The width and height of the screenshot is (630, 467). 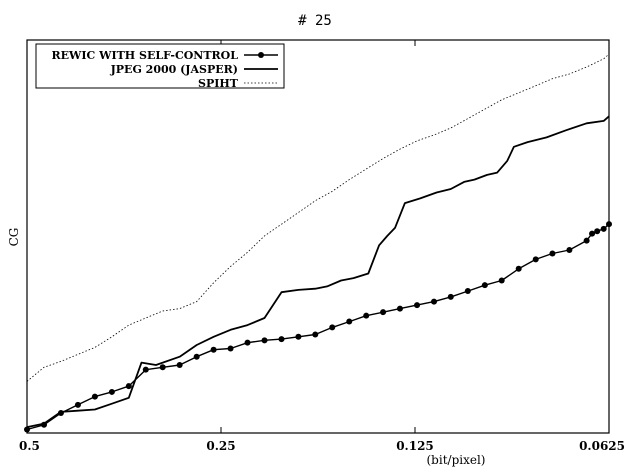 I want to click on y-axis-label: CG, so click(x=14, y=237).